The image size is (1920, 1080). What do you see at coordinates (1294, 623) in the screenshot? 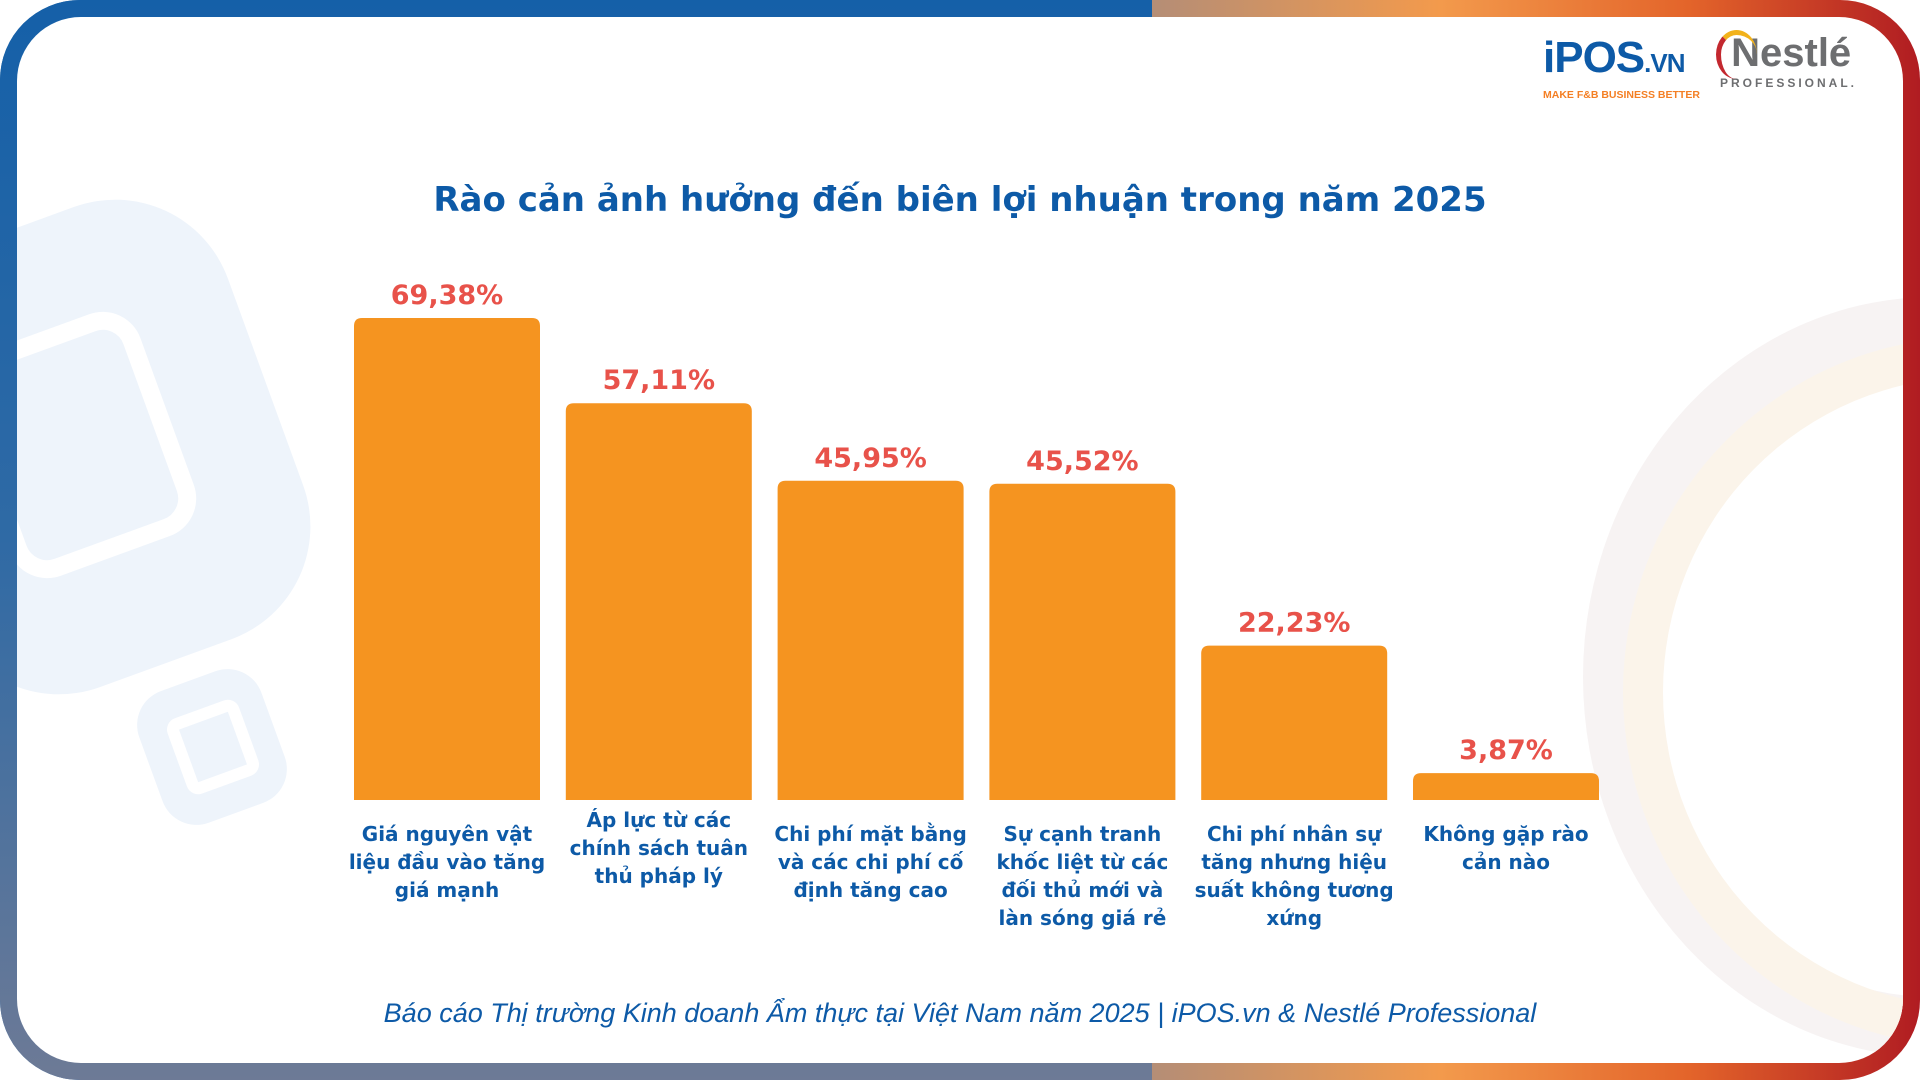
I see `data-label: 22,23%` at bounding box center [1294, 623].